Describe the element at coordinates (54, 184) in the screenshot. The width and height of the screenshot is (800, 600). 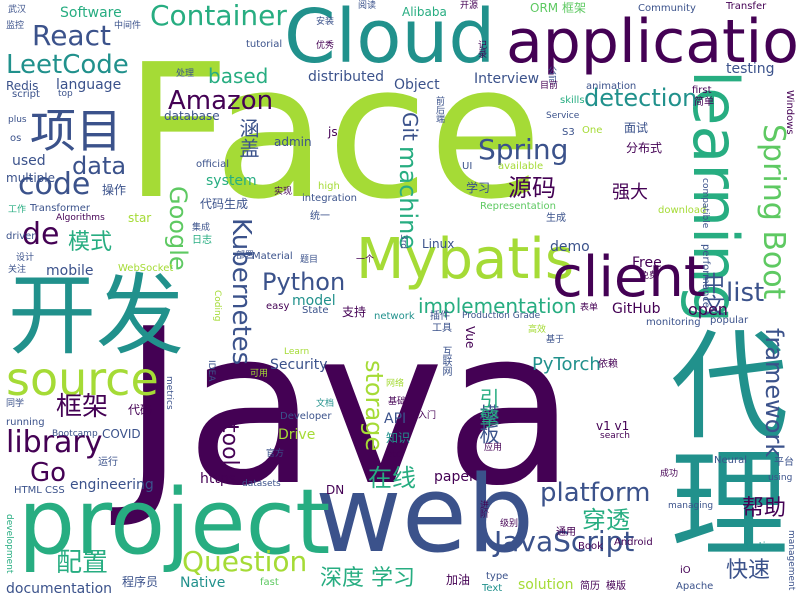
I see `word-code: code` at that location.